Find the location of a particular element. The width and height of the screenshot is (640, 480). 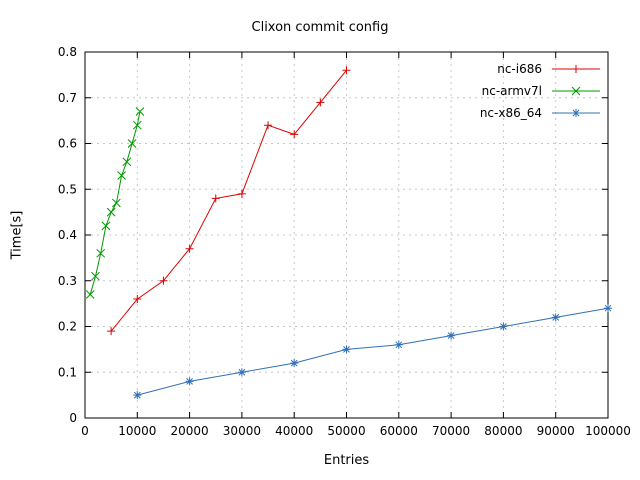

x-tick-label: 40000 is located at coordinates (294, 431).